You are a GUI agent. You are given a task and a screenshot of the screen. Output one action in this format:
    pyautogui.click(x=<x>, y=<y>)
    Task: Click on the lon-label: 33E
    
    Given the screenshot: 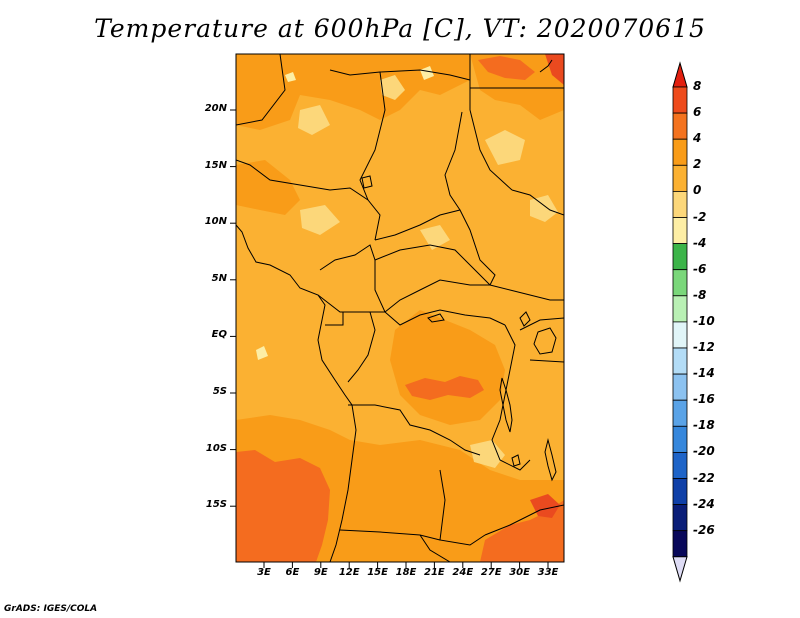 What is the action you would take?
    pyautogui.click(x=548, y=572)
    